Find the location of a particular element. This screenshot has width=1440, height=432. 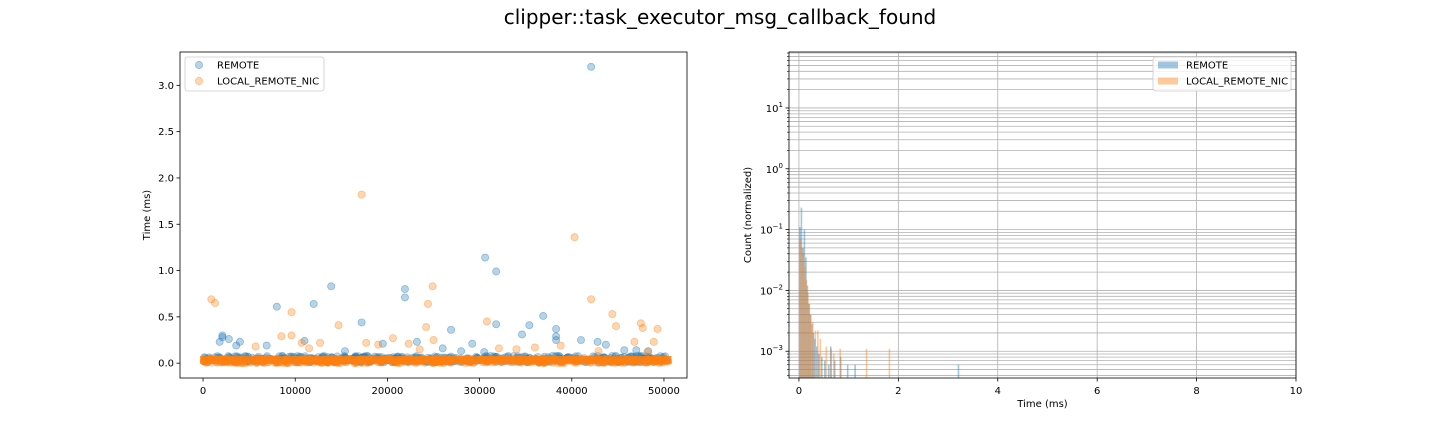

hist-xtick-label: 10 is located at coordinates (1296, 391).